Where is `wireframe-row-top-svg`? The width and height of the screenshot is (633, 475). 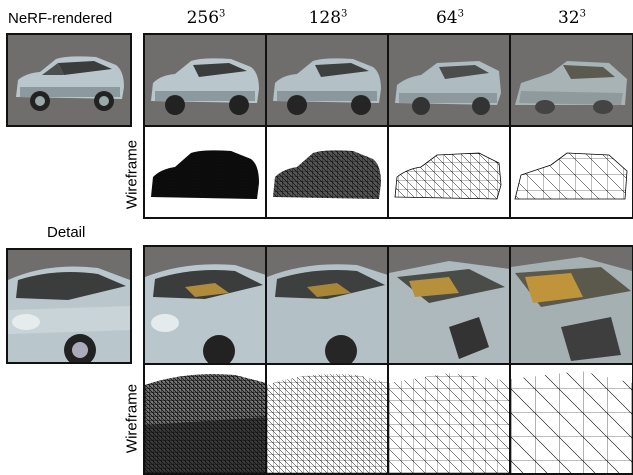
wireframe-row-top-svg is located at coordinates (388, 172).